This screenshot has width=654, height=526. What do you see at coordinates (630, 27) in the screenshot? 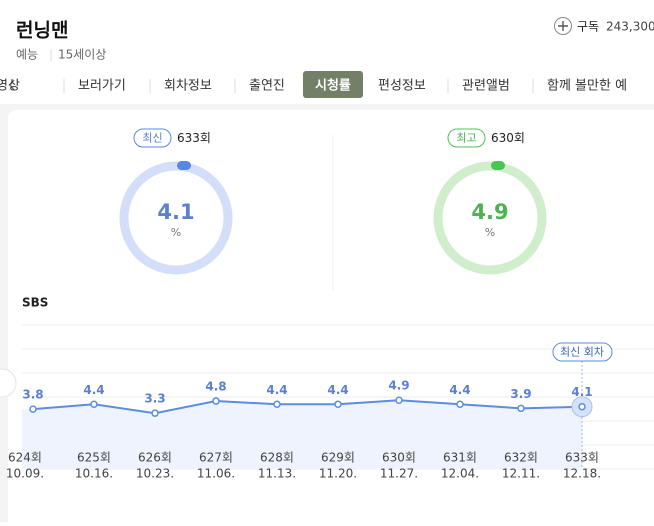
I see `subscriber-count: 243,300` at bounding box center [630, 27].